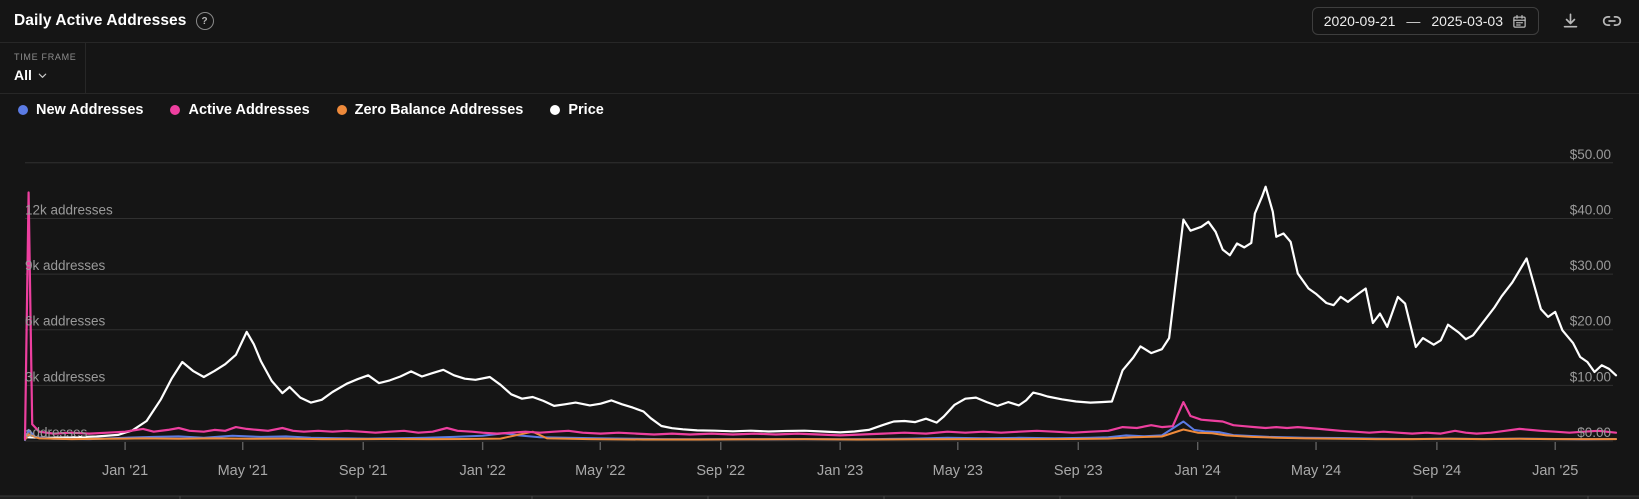 The width and height of the screenshot is (1639, 499). I want to click on zero-balance-addresses-line, so click(820, 434).